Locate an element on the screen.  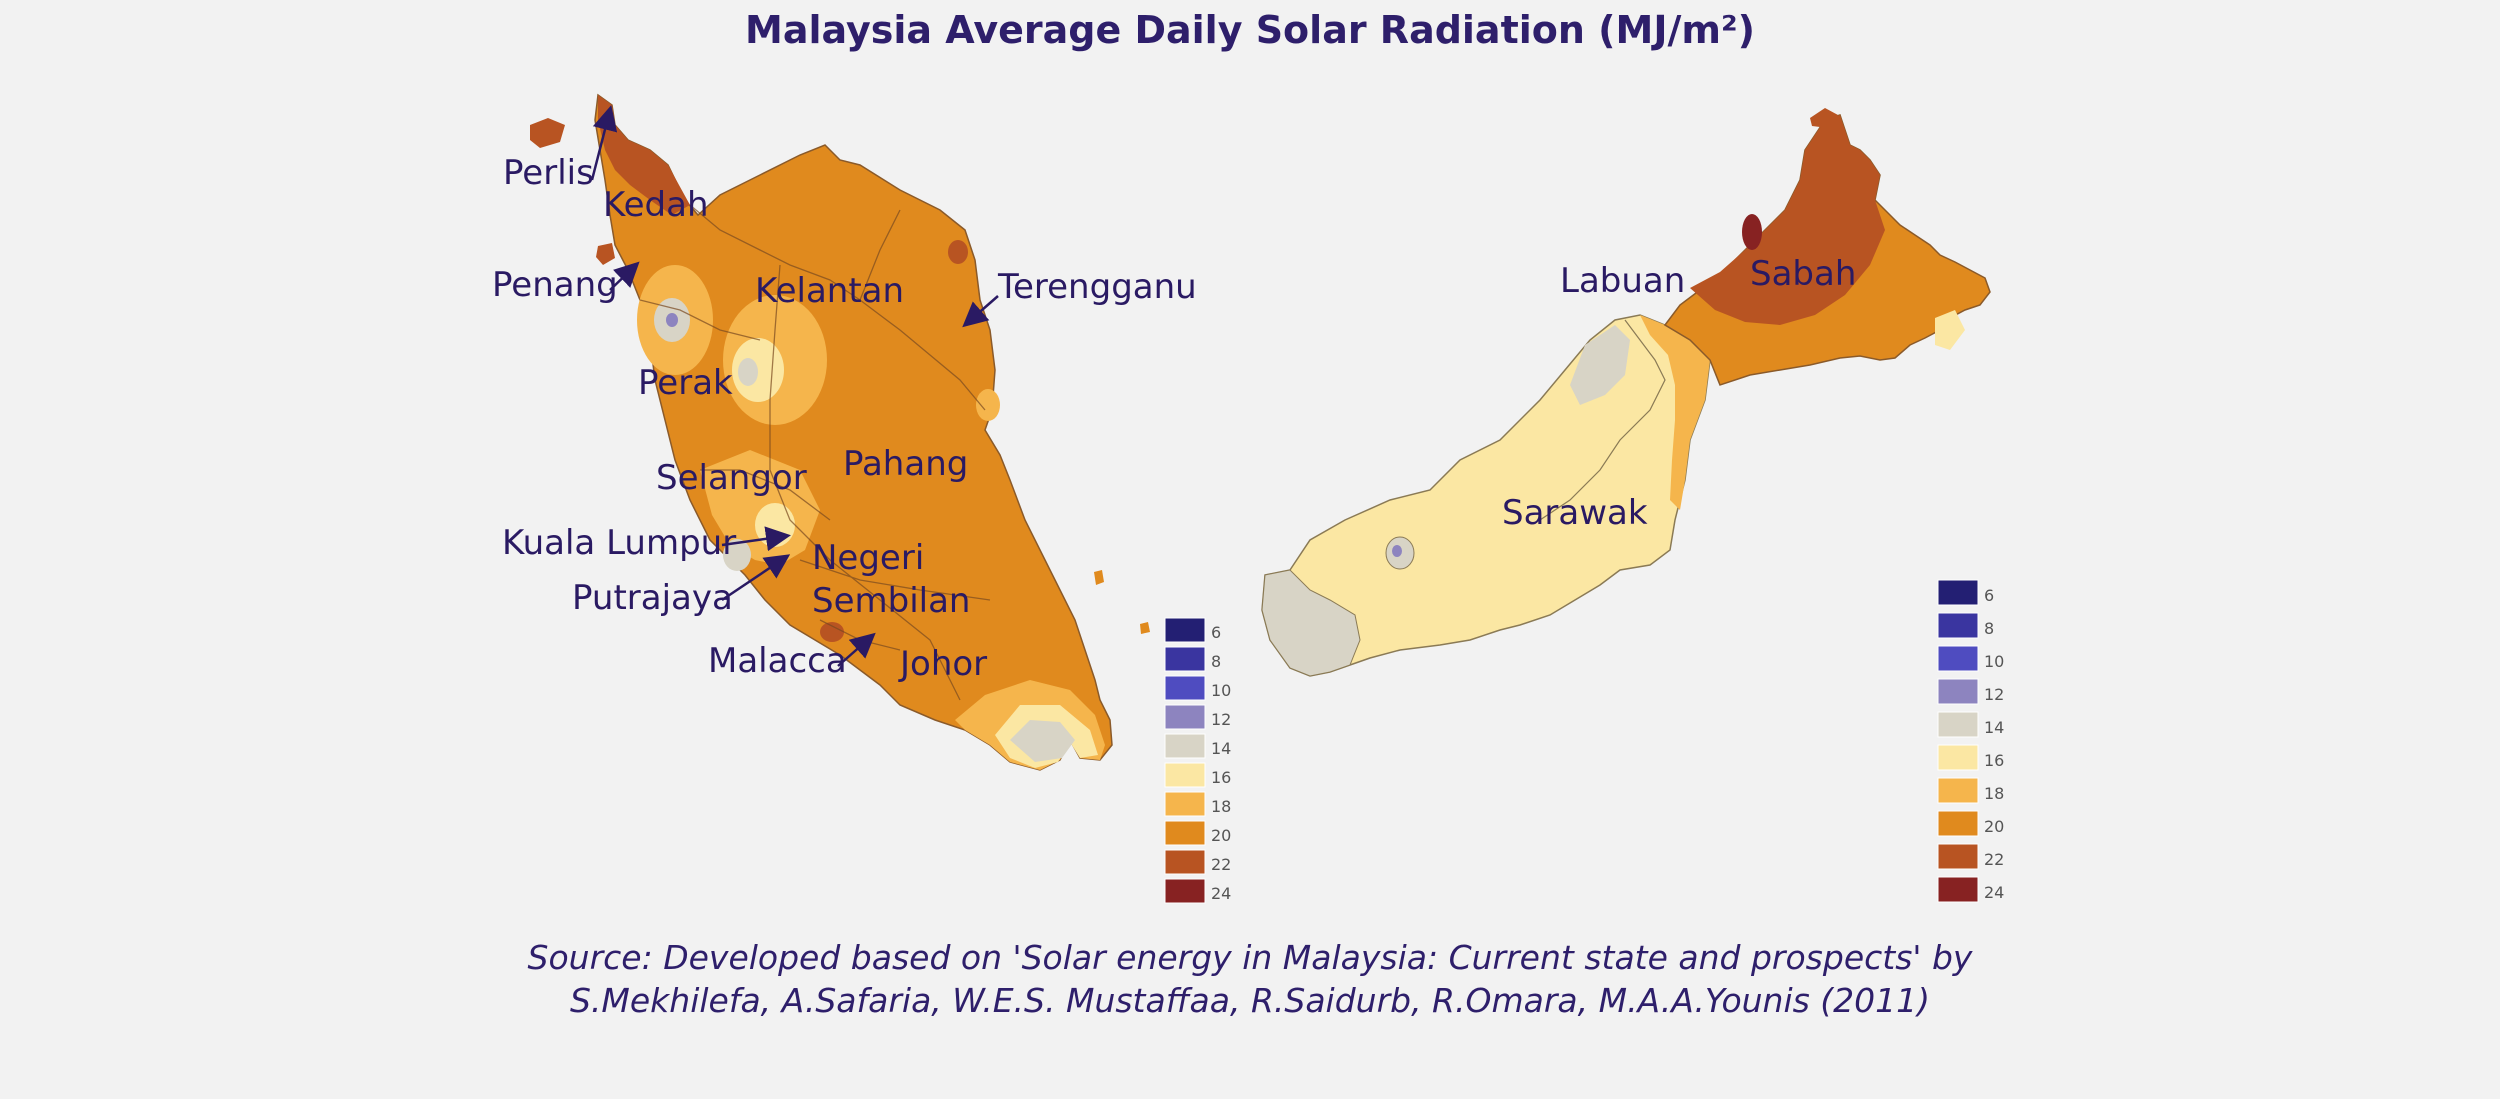
label-selangor: Selangor is located at coordinates (731, 478).